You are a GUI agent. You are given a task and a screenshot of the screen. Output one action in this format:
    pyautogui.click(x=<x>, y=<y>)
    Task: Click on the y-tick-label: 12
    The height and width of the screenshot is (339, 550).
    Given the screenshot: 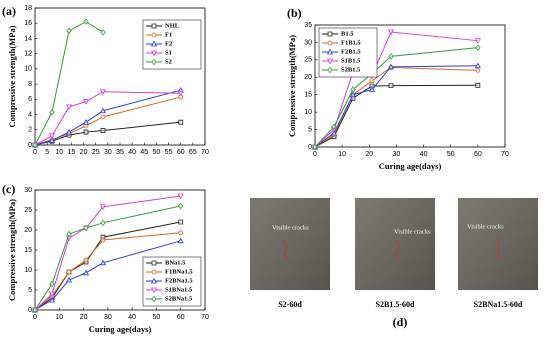 What is the action you would take?
    pyautogui.click(x=28, y=54)
    